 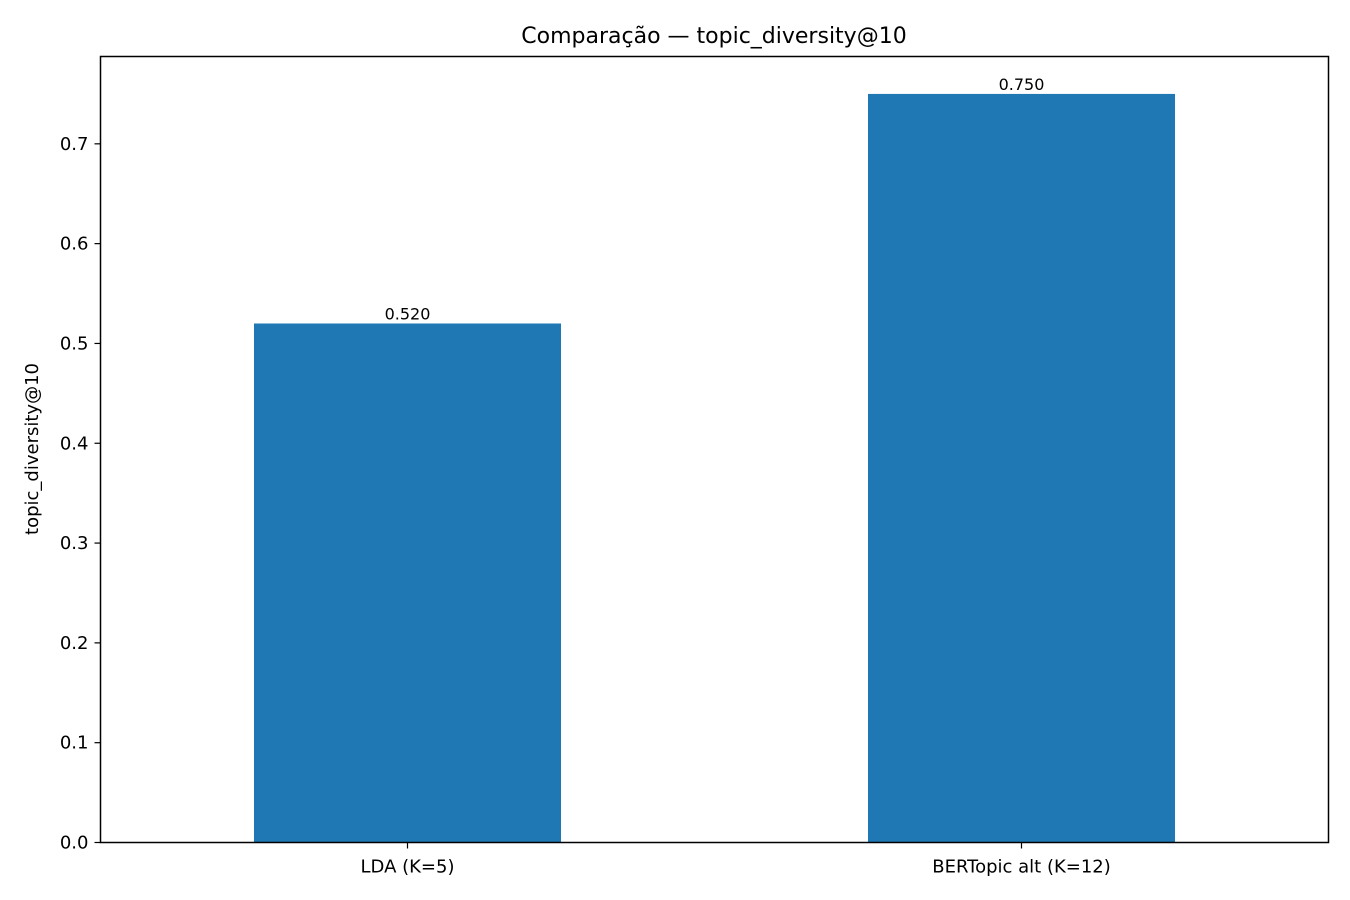 What do you see at coordinates (408, 867) in the screenshot?
I see `x-tick-label: LDA (K=5)` at bounding box center [408, 867].